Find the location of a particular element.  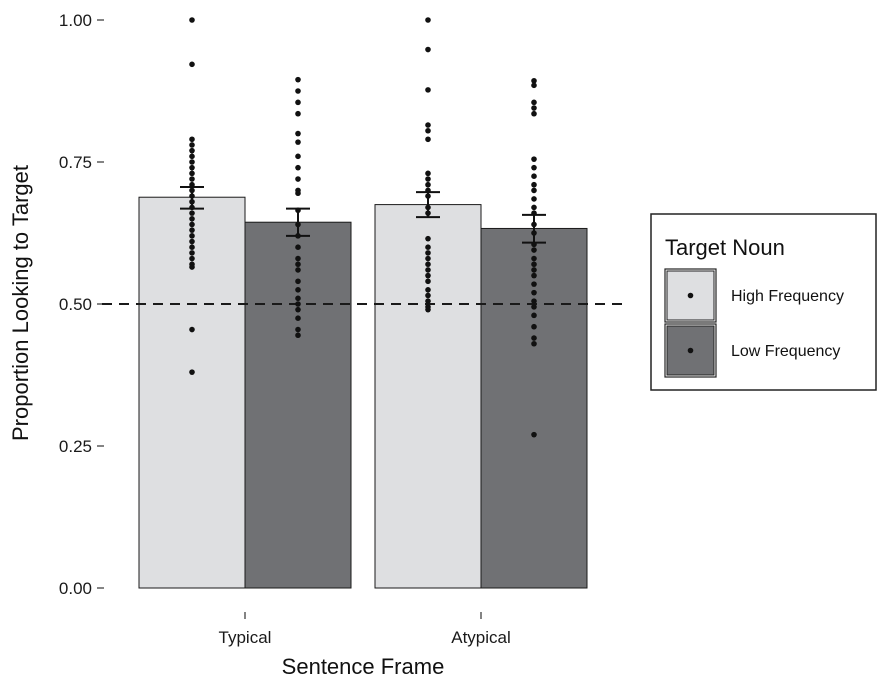

y-axis: 0.00 0.25 0.50 0.75 1.00 is located at coordinates (81, 304).